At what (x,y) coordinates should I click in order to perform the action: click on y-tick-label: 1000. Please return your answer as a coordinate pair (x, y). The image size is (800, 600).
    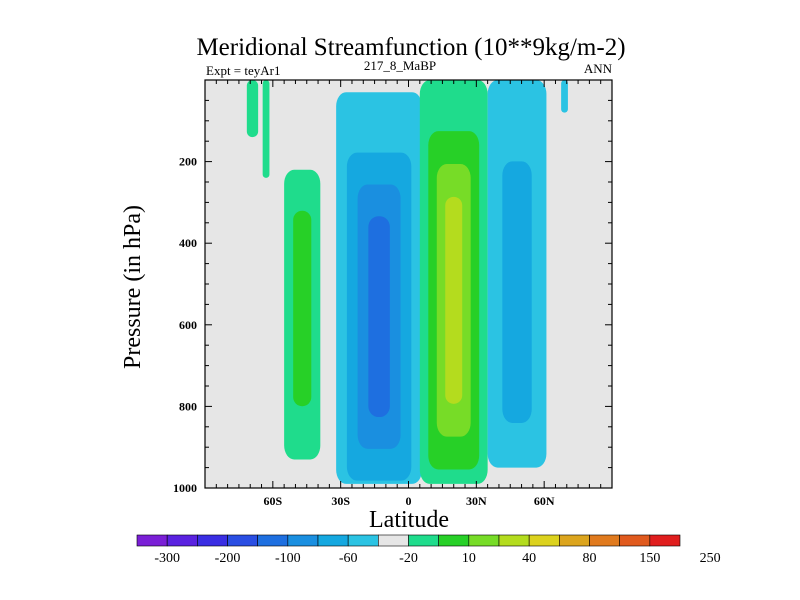
    Looking at the image, I should click on (185, 488).